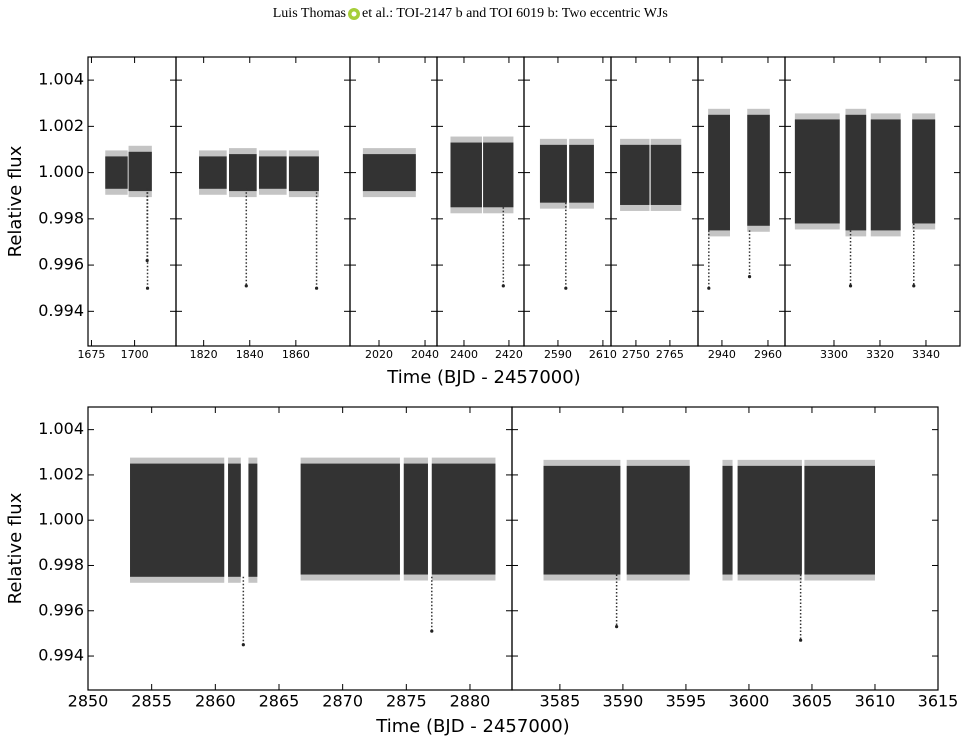  What do you see at coordinates (875, 701) in the screenshot?
I see `x-tick-label: 3610` at bounding box center [875, 701].